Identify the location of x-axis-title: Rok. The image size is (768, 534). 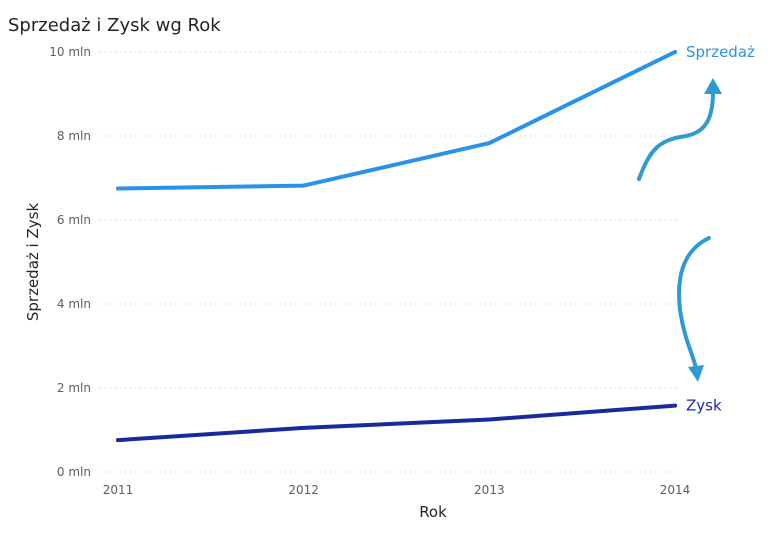
(433, 512).